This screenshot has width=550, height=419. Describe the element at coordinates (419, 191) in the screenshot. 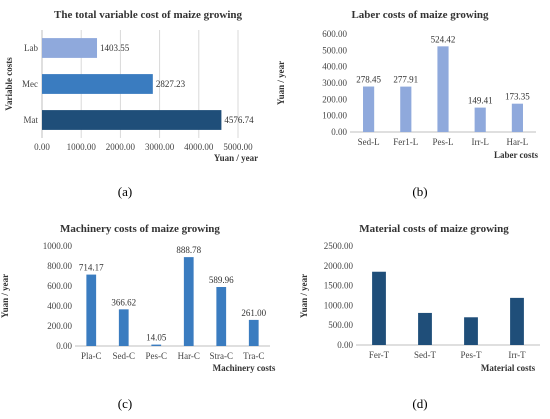

I see `panel-caption: (b)` at that location.